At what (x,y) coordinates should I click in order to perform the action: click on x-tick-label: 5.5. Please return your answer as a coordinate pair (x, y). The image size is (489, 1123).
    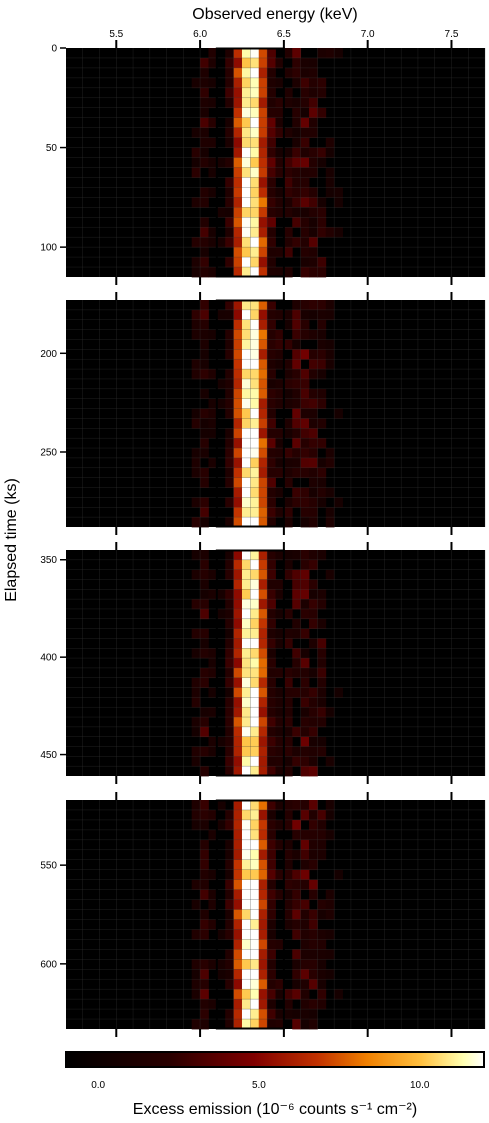
    Looking at the image, I should click on (116, 34).